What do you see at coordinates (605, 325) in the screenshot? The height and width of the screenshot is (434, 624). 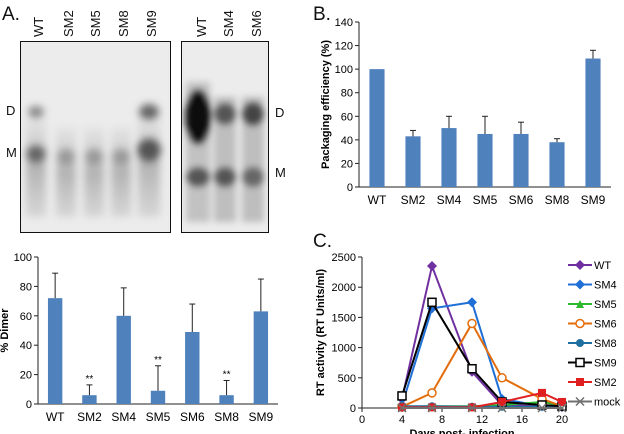 I see `legend-label: SM6` at bounding box center [605, 325].